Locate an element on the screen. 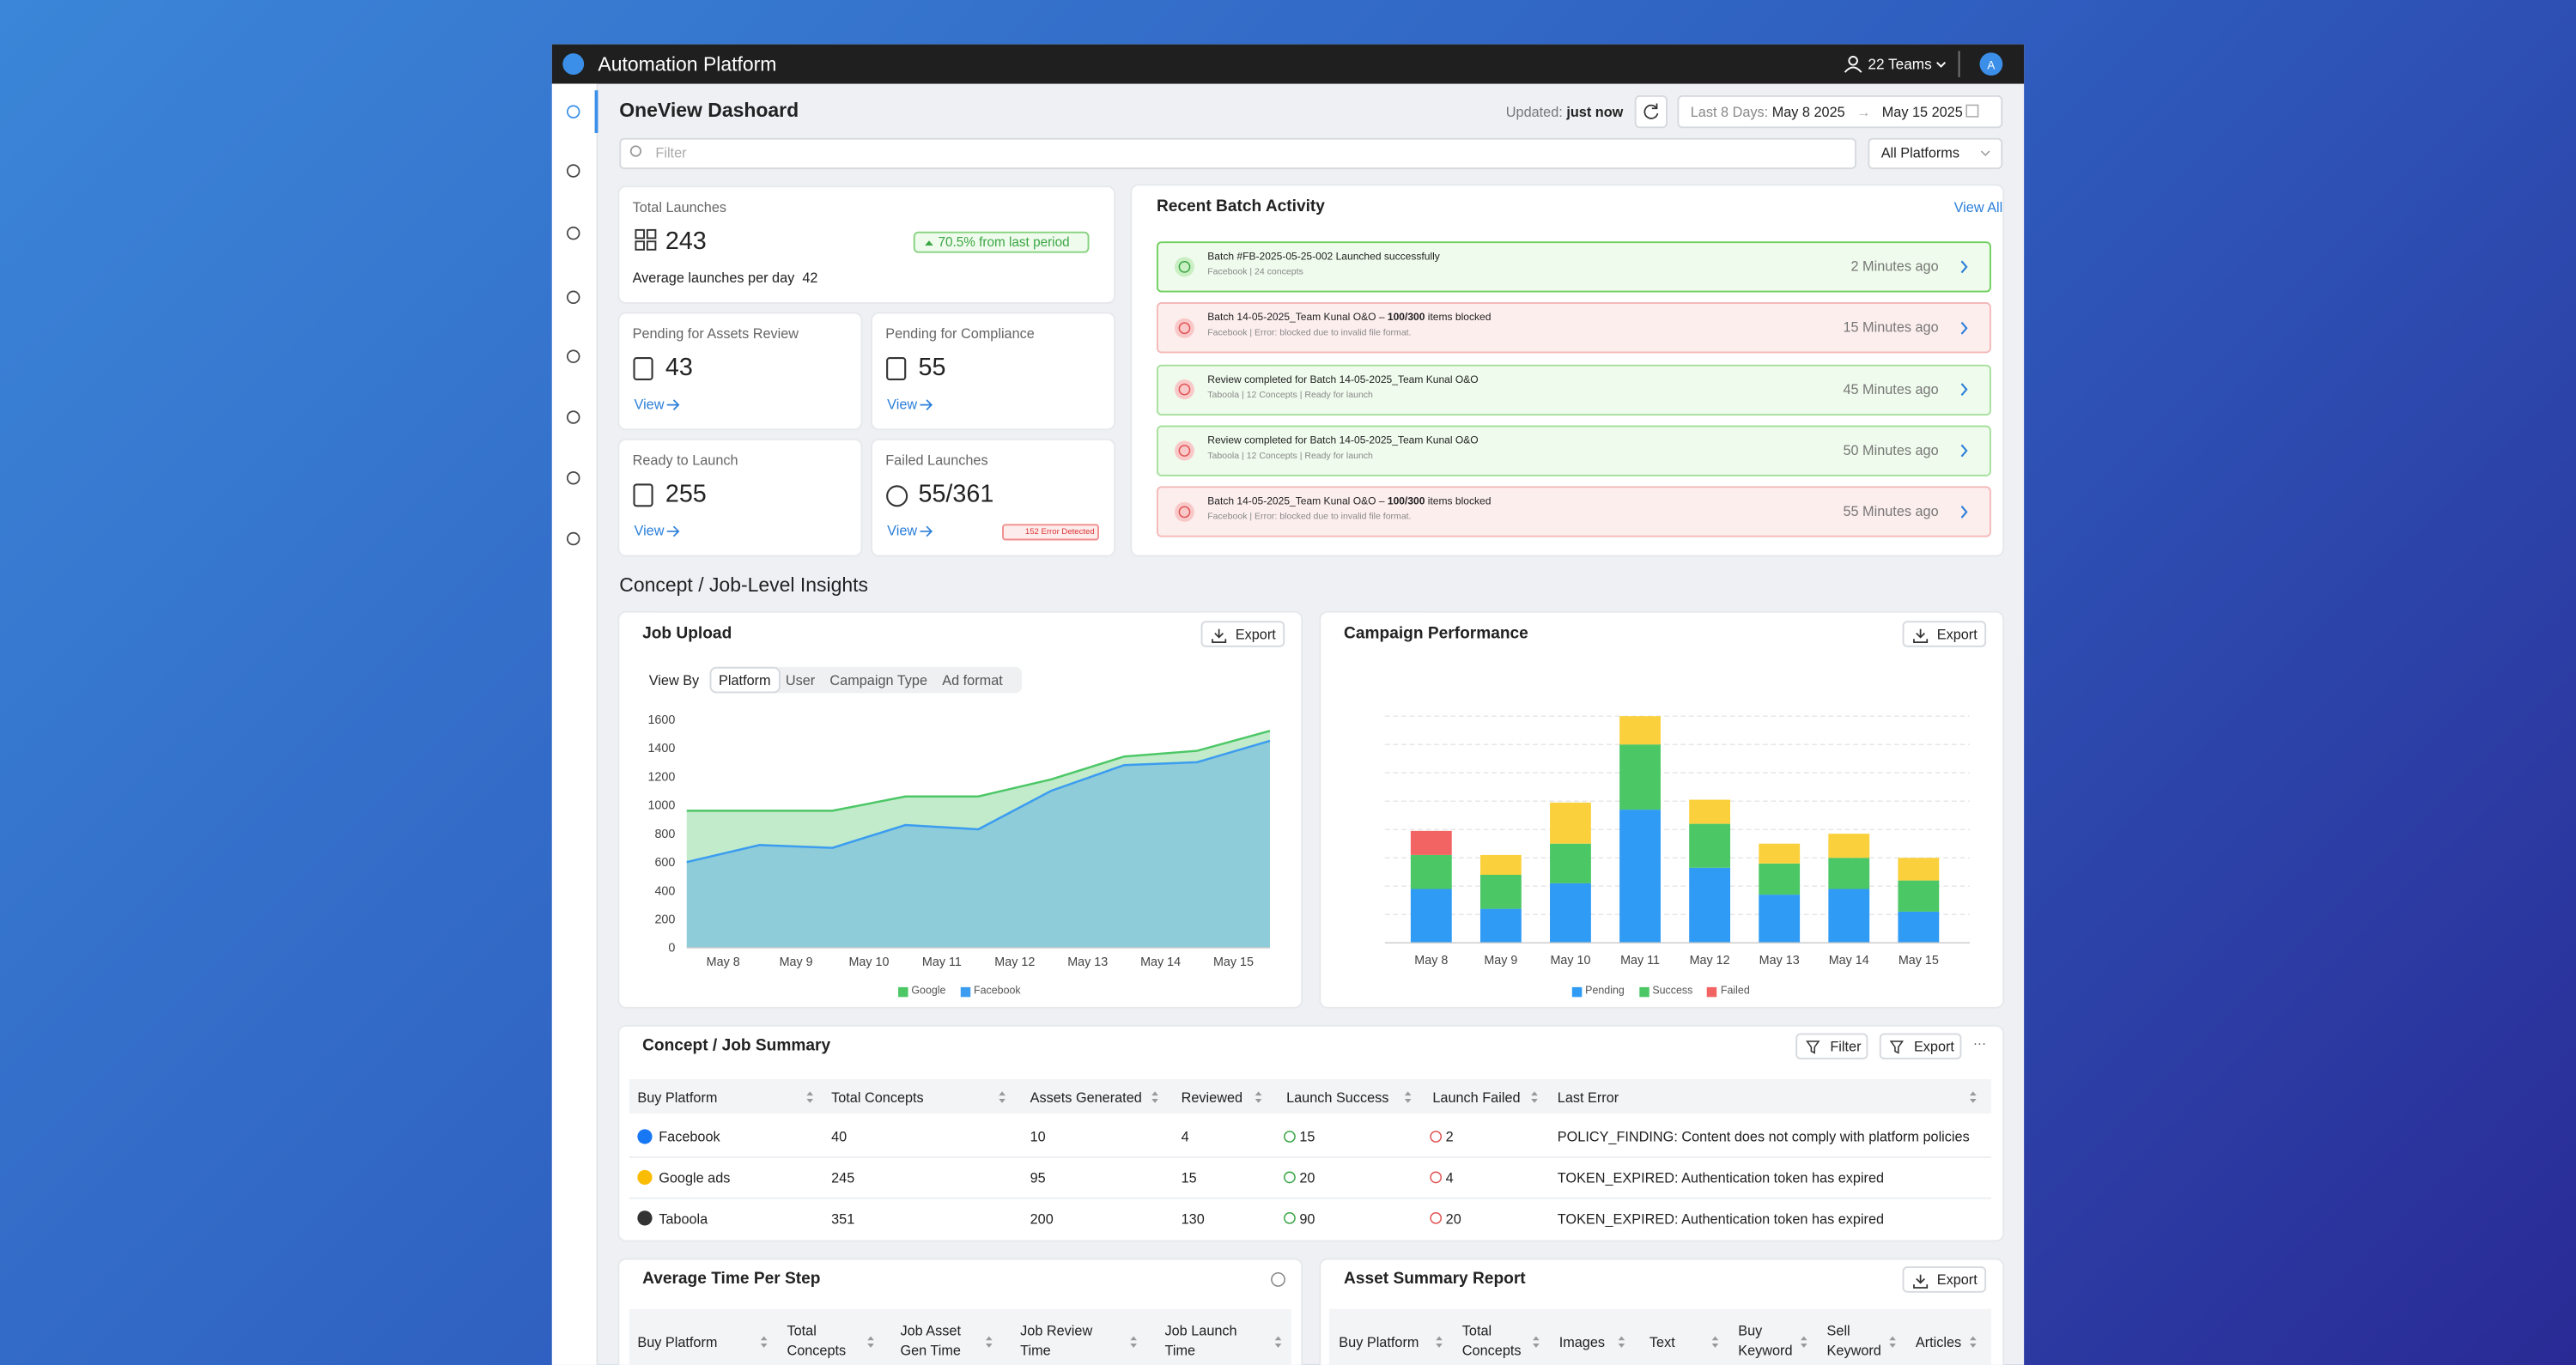 The width and height of the screenshot is (2576, 1365). filter-input: Filter is located at coordinates (1237, 153).